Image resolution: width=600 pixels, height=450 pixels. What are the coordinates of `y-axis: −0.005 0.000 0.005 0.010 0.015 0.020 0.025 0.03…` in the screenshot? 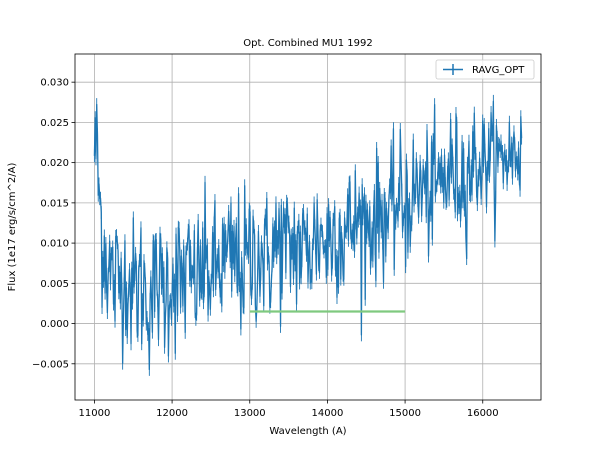 It's located at (53, 224).